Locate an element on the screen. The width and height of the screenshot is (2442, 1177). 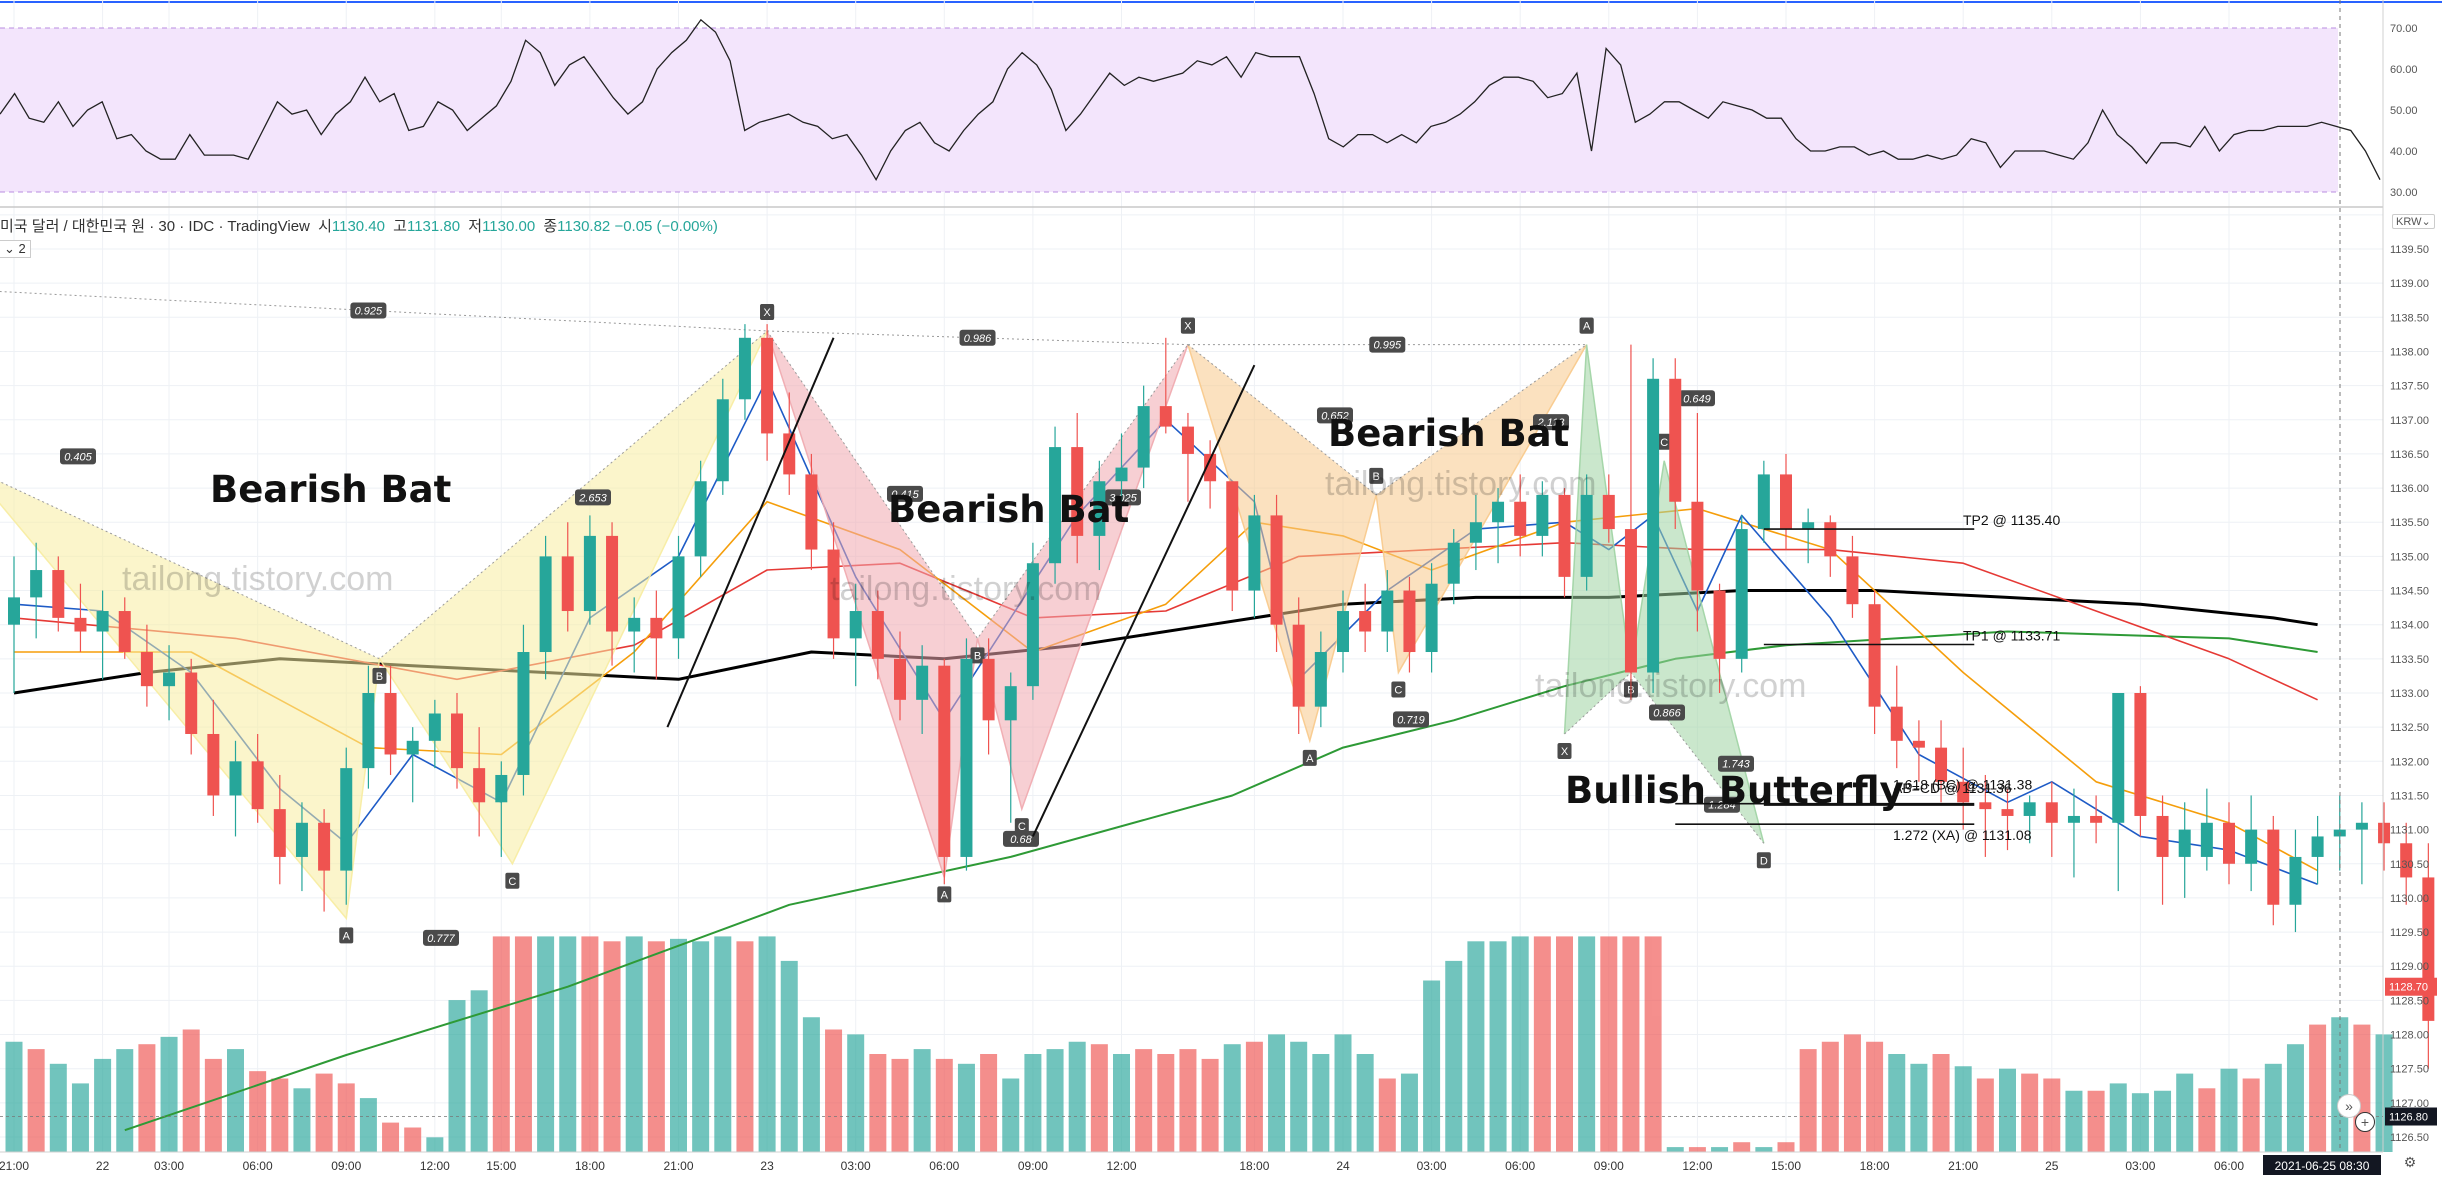
ratio-tag-text: 3.025 is located at coordinates (1123, 498).